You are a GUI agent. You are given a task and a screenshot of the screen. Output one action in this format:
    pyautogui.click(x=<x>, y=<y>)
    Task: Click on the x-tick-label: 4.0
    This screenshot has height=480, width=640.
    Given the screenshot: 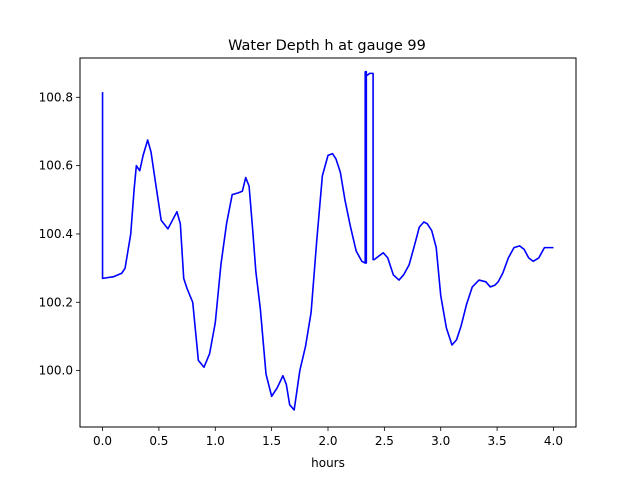 What is the action you would take?
    pyautogui.click(x=553, y=441)
    